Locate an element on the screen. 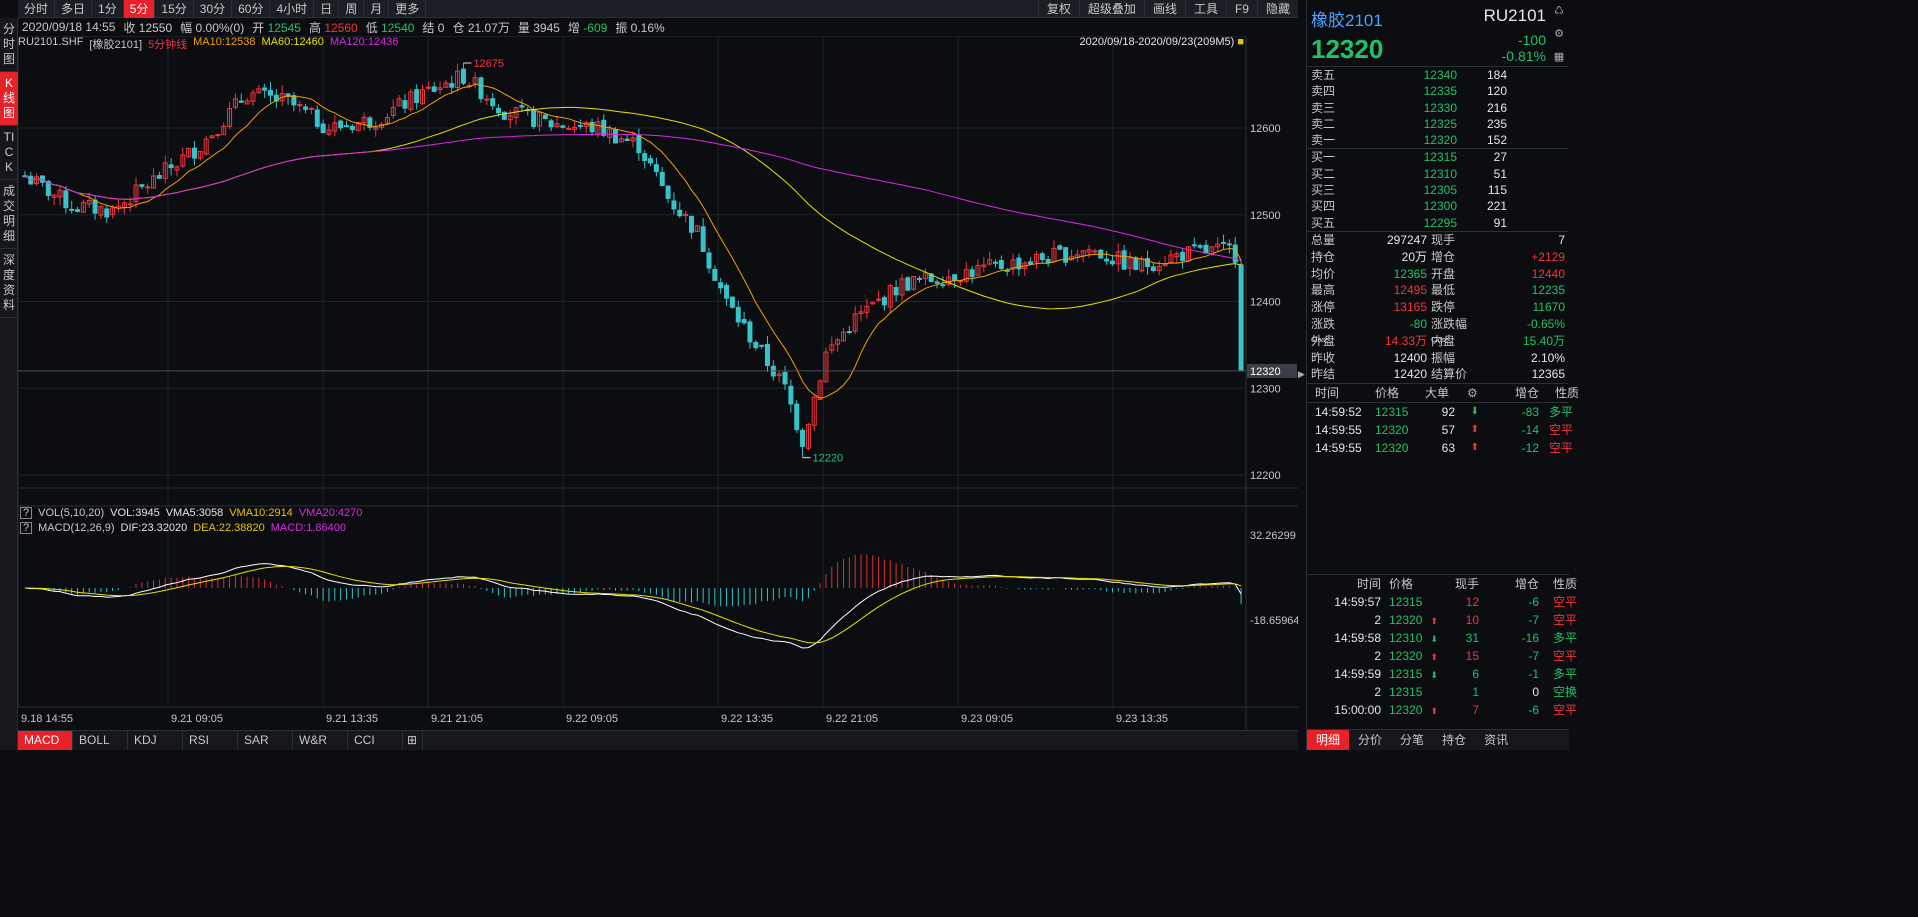 This screenshot has width=1918, height=917. side-tab-0: 明细 is located at coordinates (1328, 740).